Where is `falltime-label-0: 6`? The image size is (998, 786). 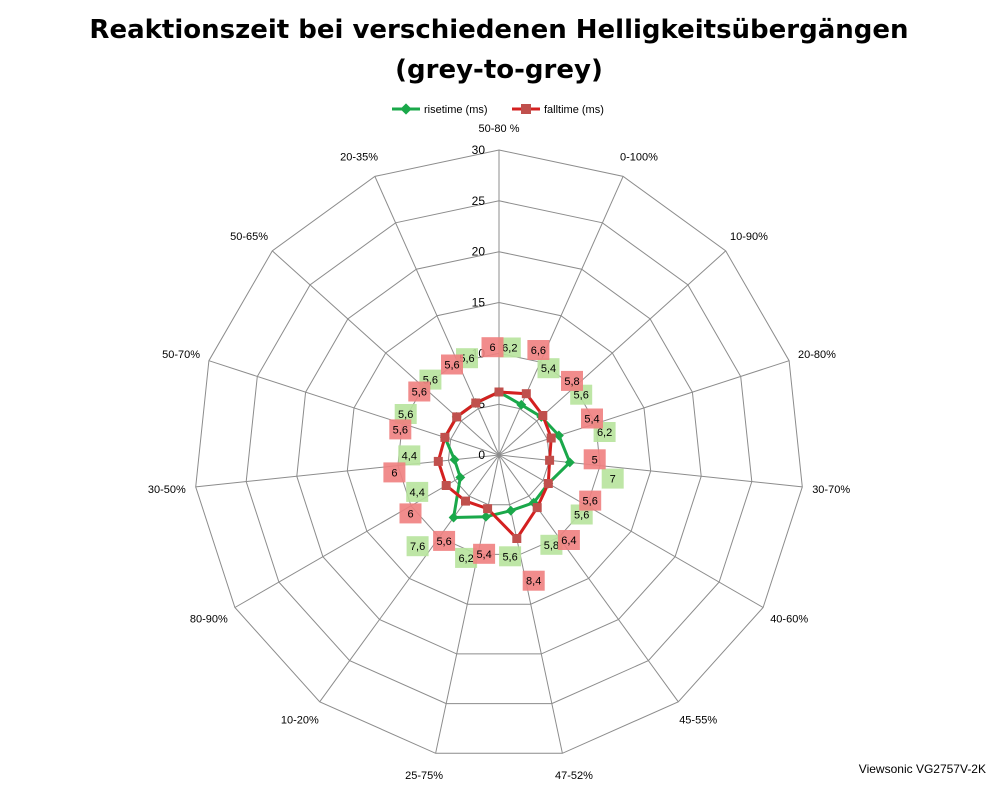 falltime-label-0: 6 is located at coordinates (492, 348).